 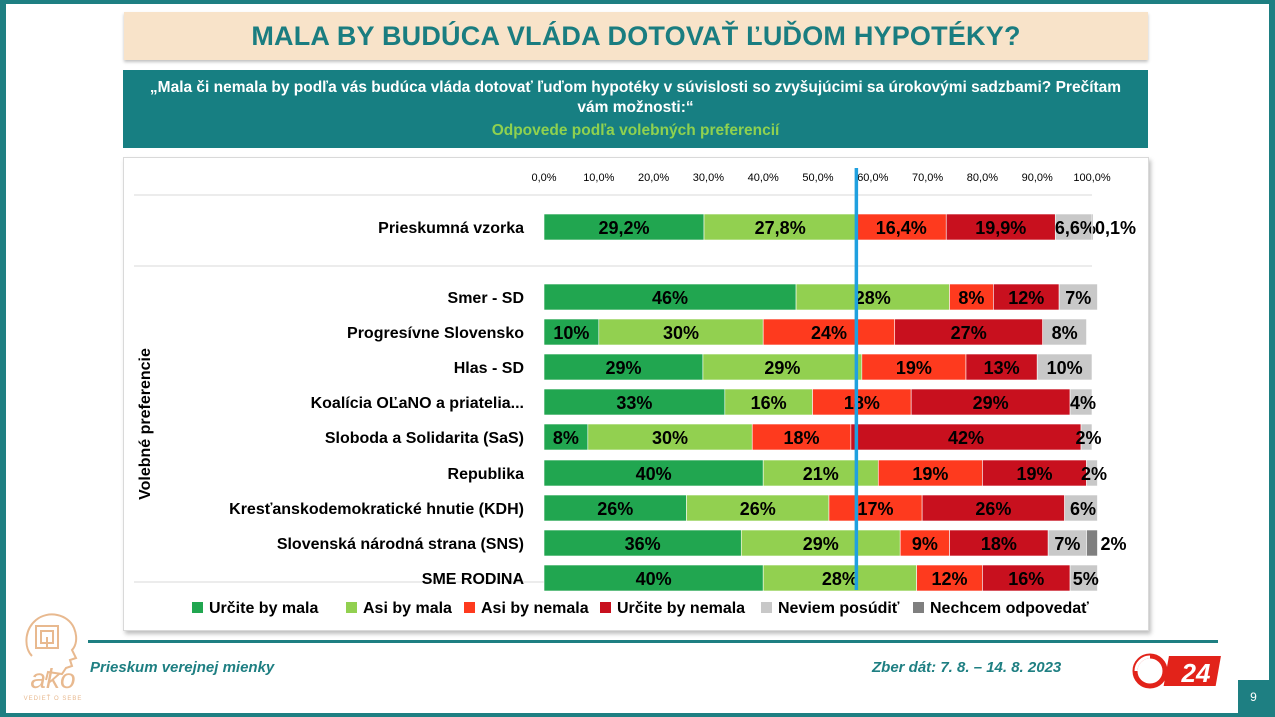 I want to click on bar-value-label: 10%, so click(x=571, y=333).